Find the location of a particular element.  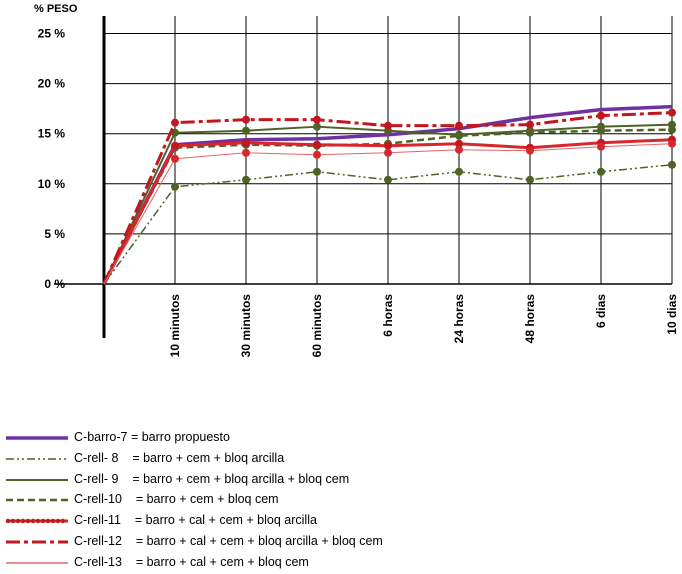

legend-label: C-rell- 8 = barro + cem + bloq arcilla is located at coordinates (179, 457).